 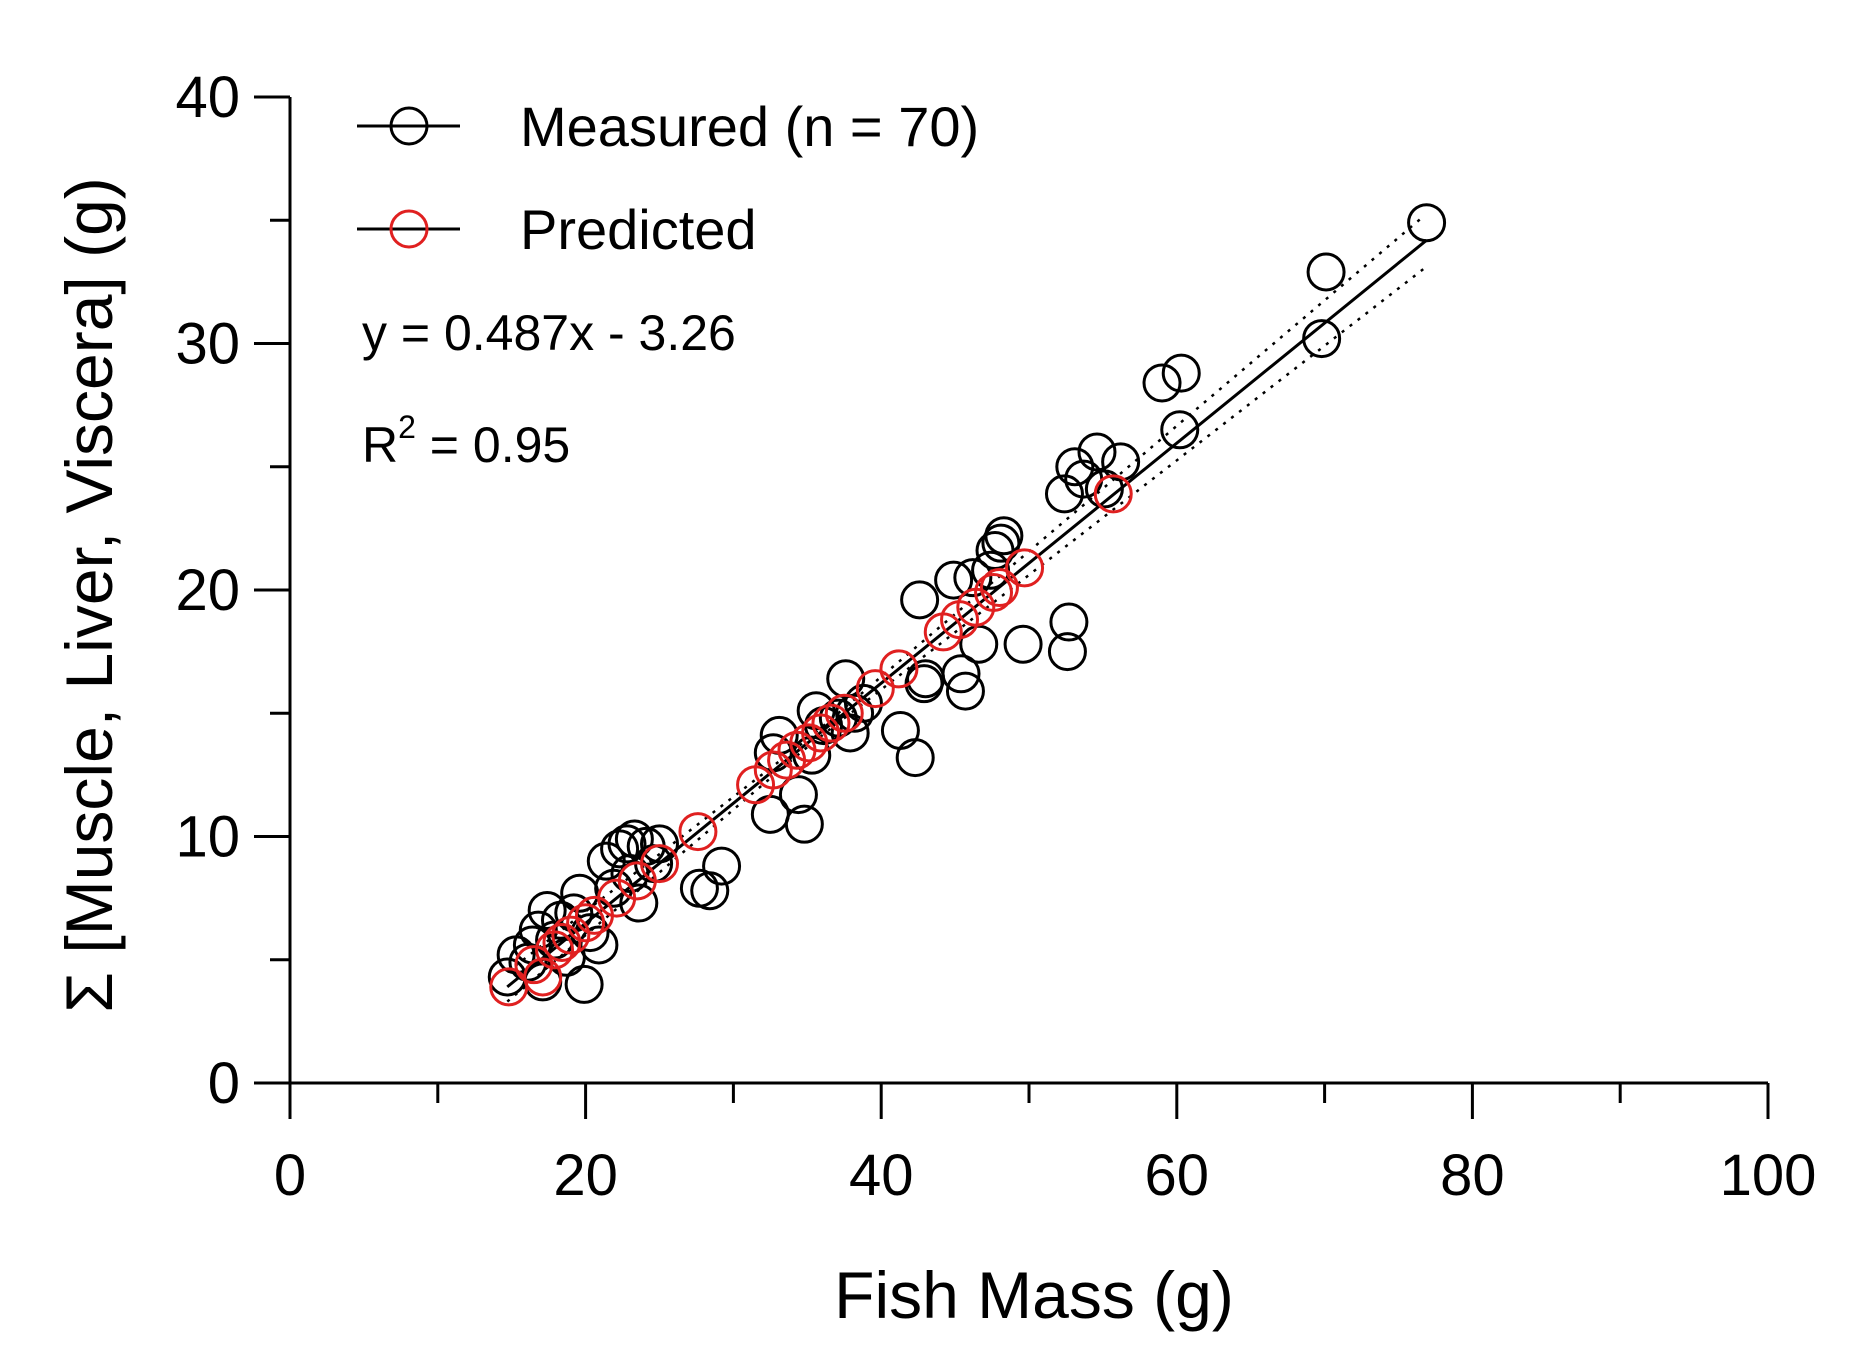 I want to click on equation-annotation: y = 0.487x - 3.26, so click(x=549, y=333).